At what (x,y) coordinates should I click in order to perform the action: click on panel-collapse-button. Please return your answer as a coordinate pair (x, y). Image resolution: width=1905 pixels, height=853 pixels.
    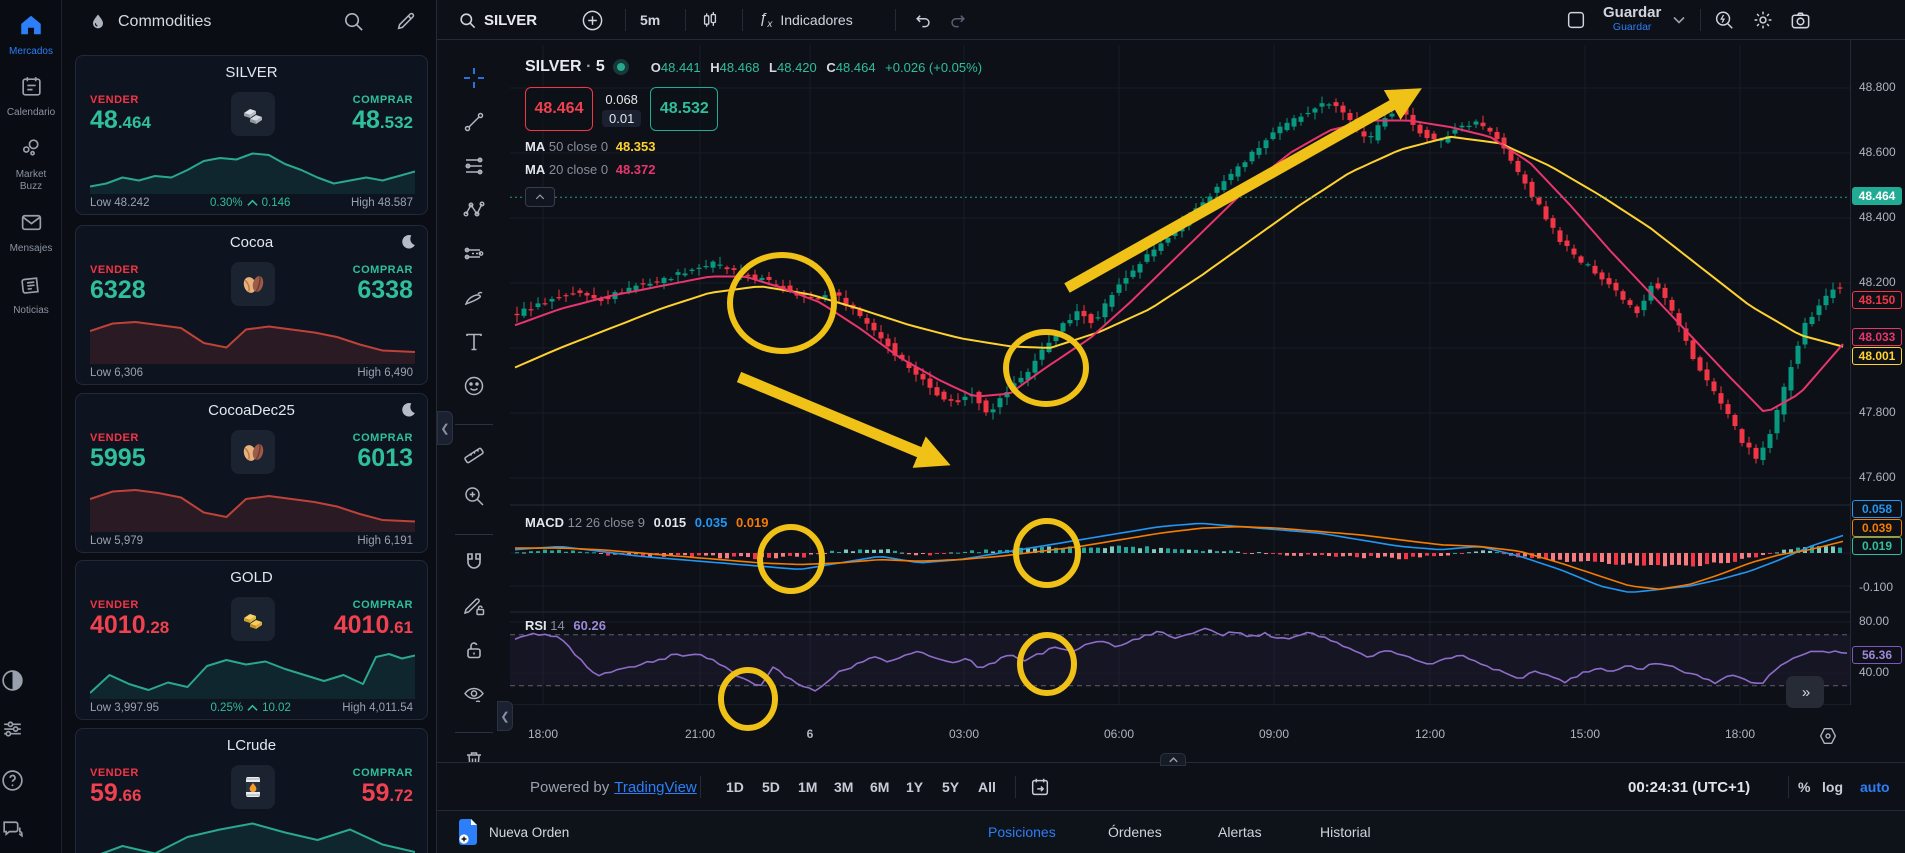
    Looking at the image, I should click on (1173, 759).